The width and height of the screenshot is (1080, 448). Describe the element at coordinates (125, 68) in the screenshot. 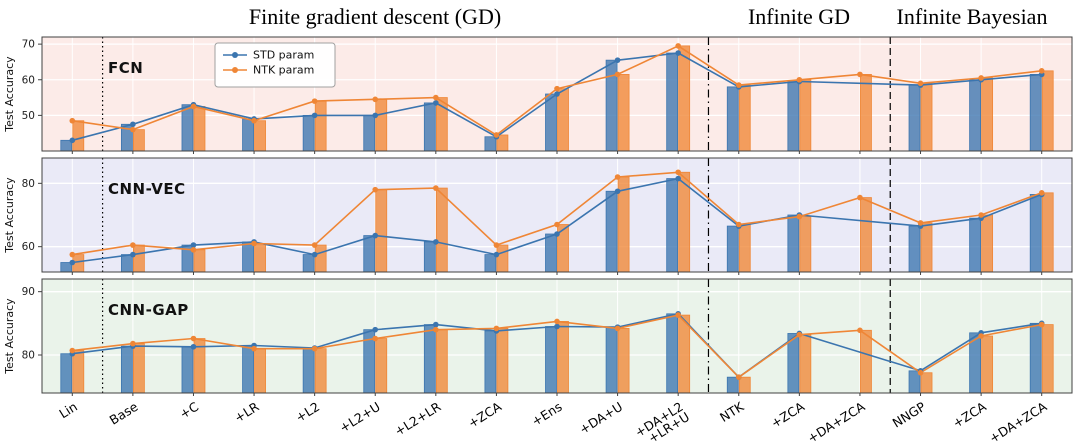

I see `panel-label: FCN` at that location.